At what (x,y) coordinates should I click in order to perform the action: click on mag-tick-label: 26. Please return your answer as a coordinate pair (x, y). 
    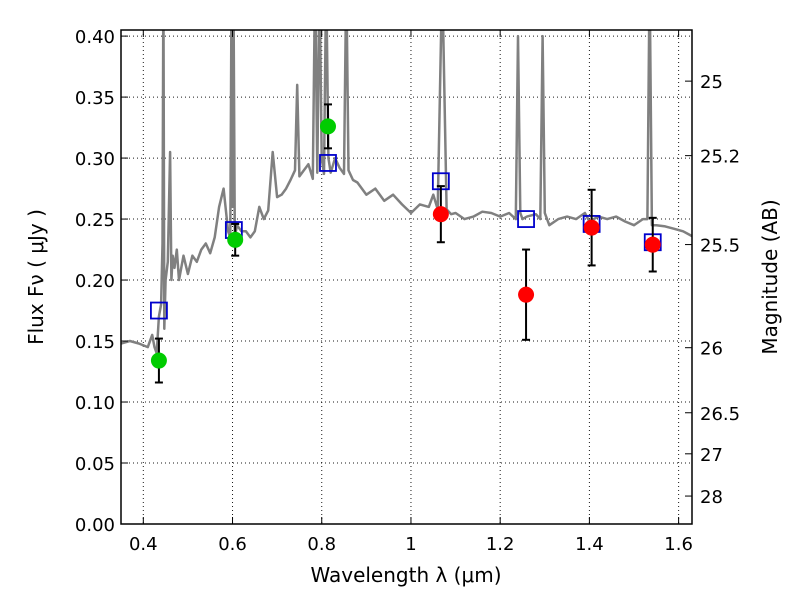
    Looking at the image, I should click on (711, 349).